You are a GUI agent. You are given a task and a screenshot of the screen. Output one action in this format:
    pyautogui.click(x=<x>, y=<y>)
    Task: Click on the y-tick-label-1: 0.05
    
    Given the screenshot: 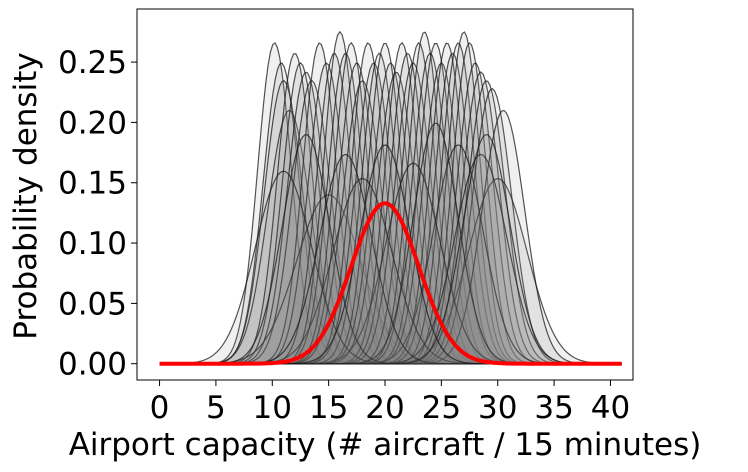 What is the action you would take?
    pyautogui.click(x=92, y=304)
    